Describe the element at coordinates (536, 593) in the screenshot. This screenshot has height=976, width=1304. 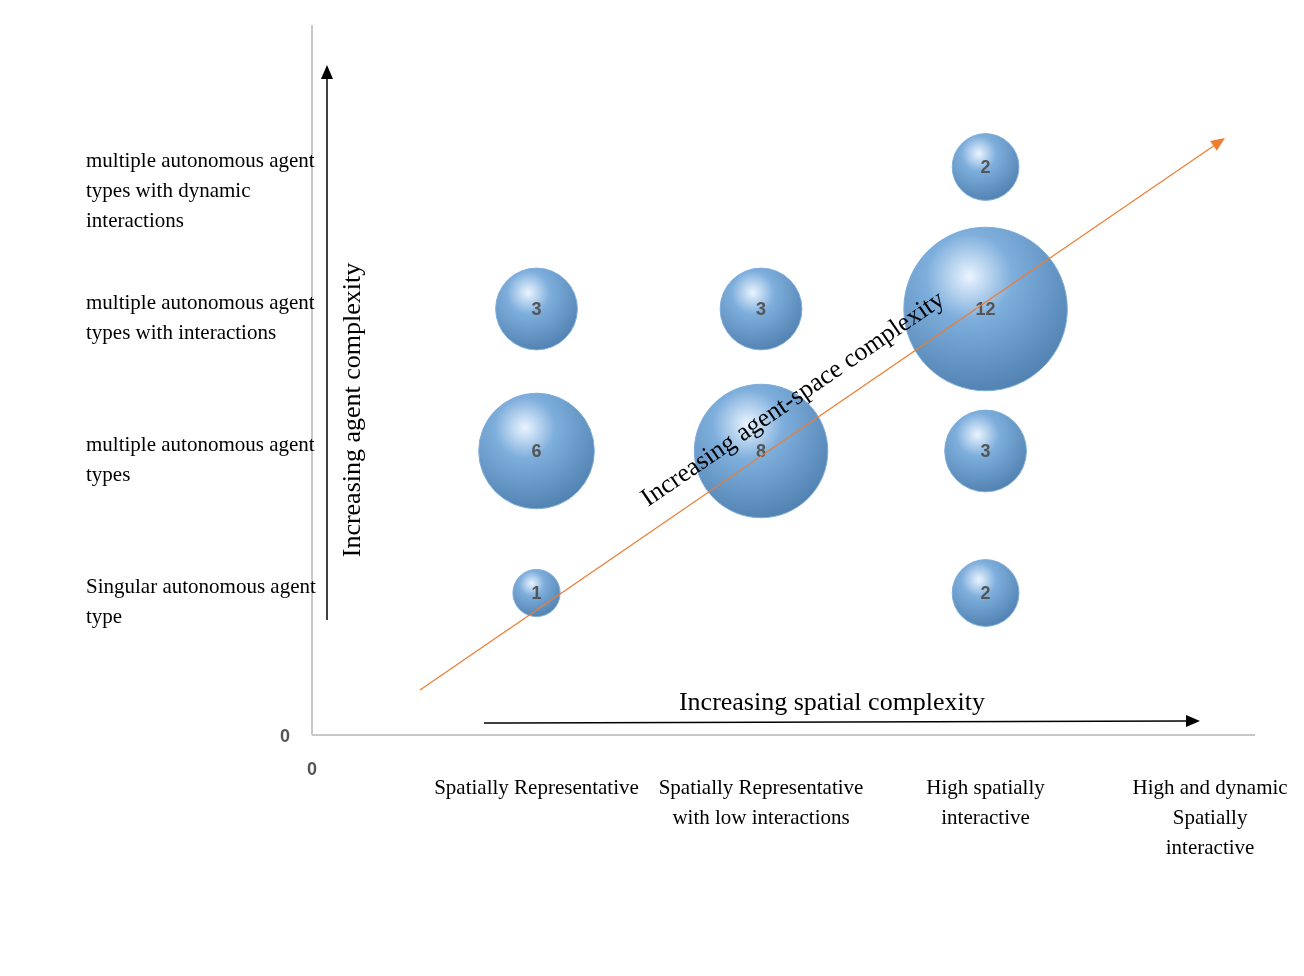
I see `data-label: 1` at that location.